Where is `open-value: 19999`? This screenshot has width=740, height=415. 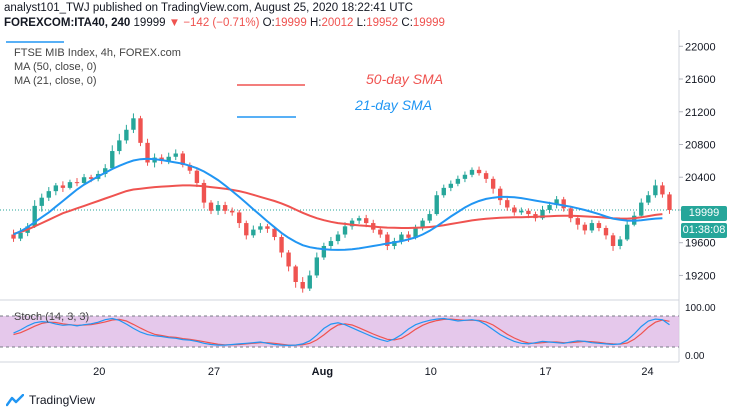 open-value: 19999 is located at coordinates (290, 23).